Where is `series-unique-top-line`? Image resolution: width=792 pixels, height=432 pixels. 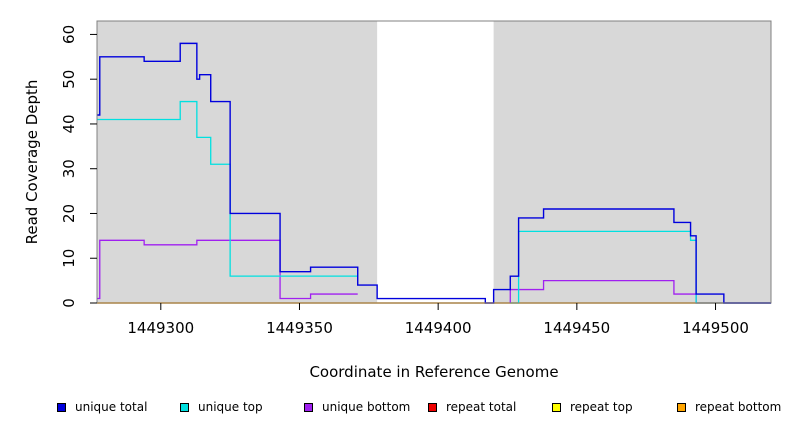 series-unique-top-line is located at coordinates (227, 188).